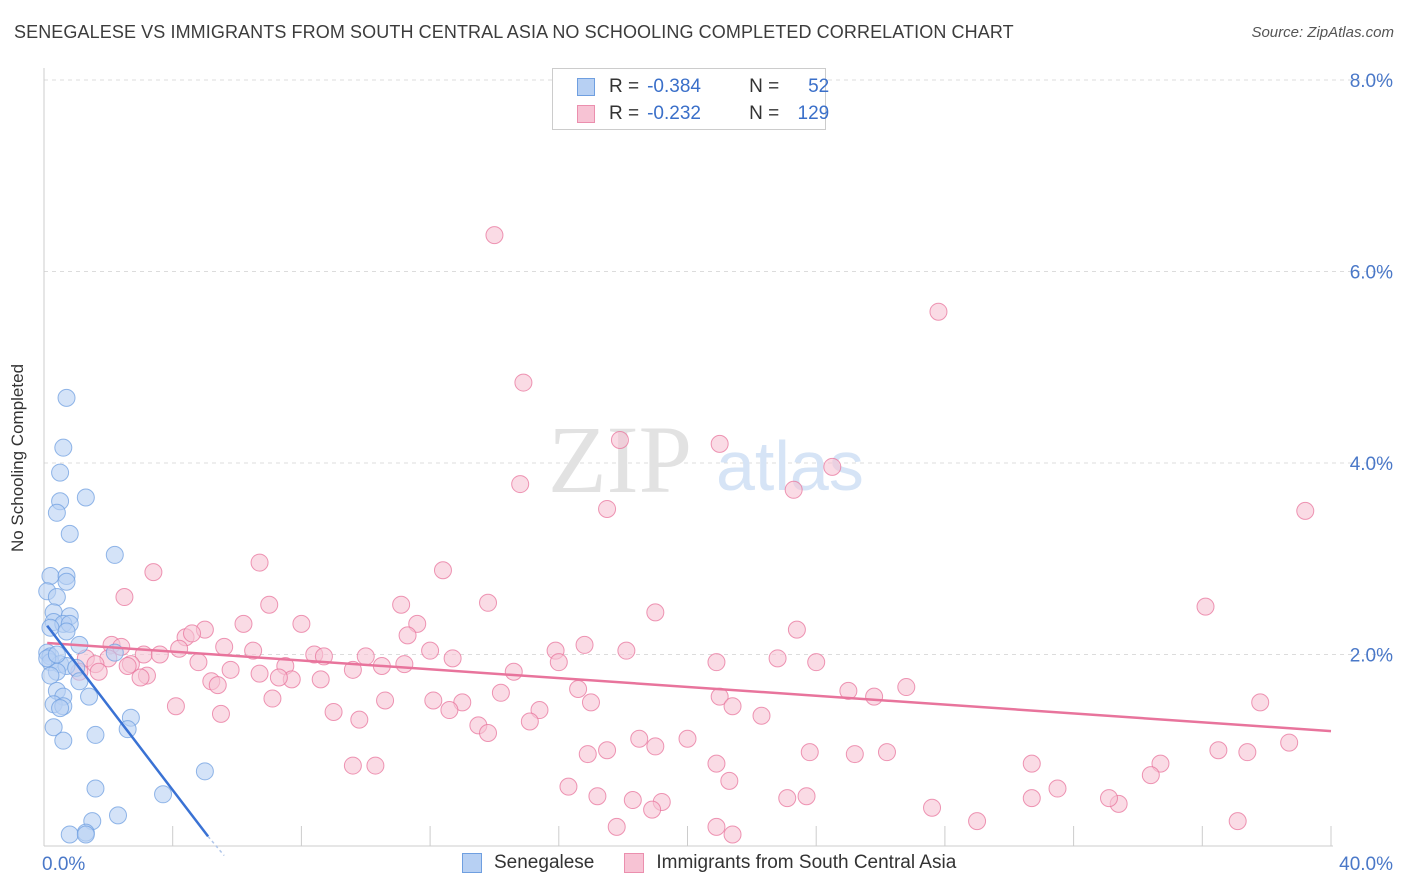 The height and width of the screenshot is (892, 1406). Describe the element at coordinates (63, 864) in the screenshot. I see `x-tick-label-min: 0.0%` at that location.